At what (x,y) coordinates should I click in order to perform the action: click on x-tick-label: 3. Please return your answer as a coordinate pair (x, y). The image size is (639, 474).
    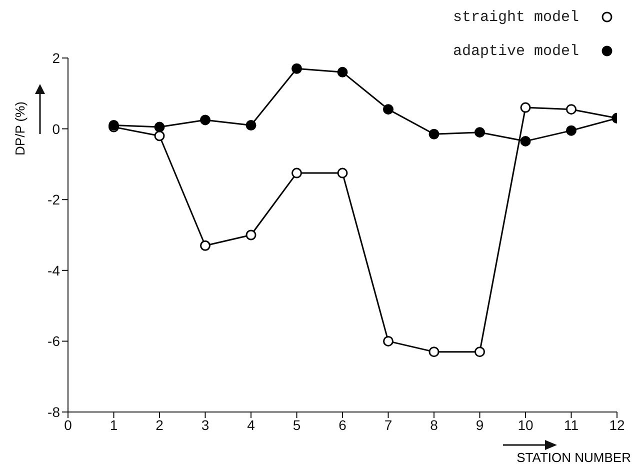
    Looking at the image, I should click on (205, 424).